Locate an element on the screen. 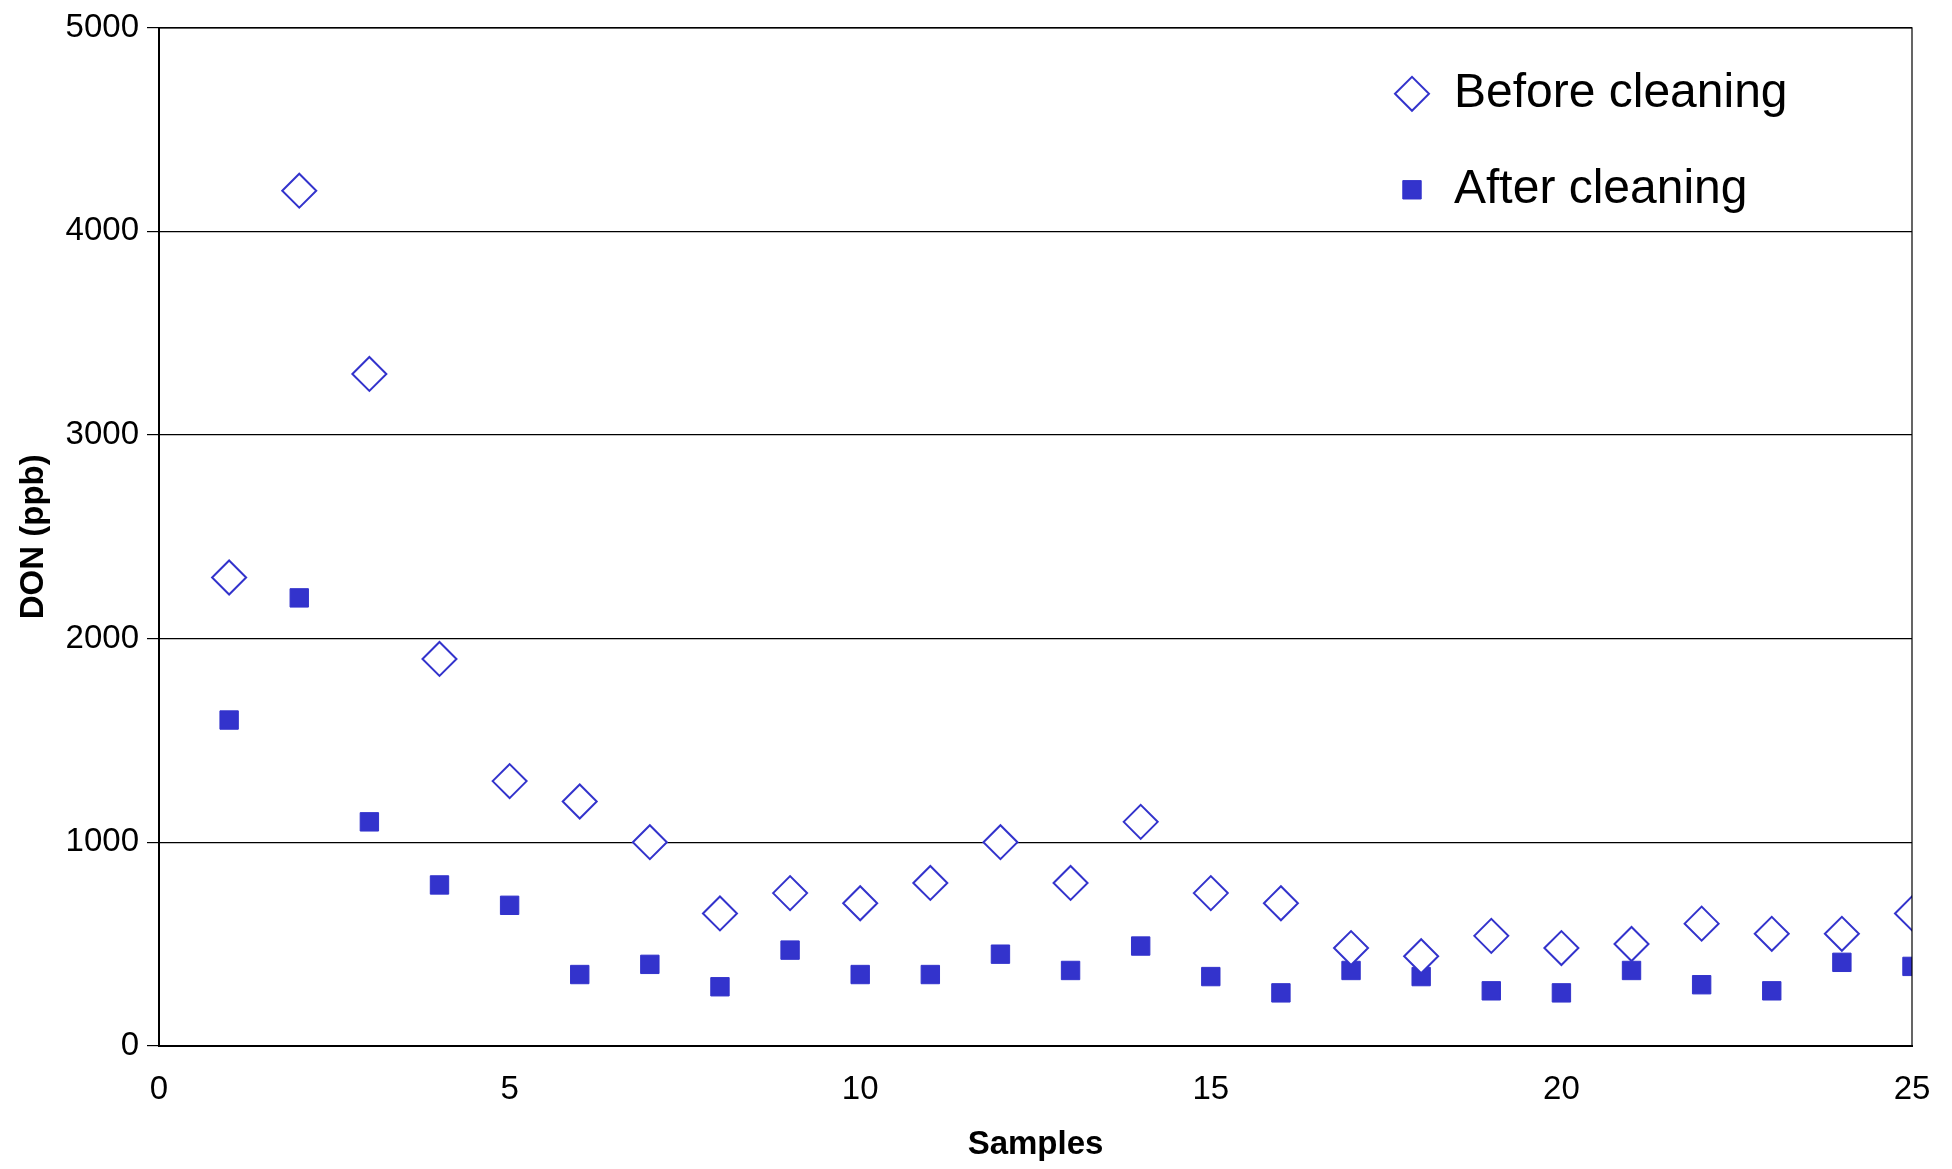  y-tick-label: 5000 is located at coordinates (102, 25).